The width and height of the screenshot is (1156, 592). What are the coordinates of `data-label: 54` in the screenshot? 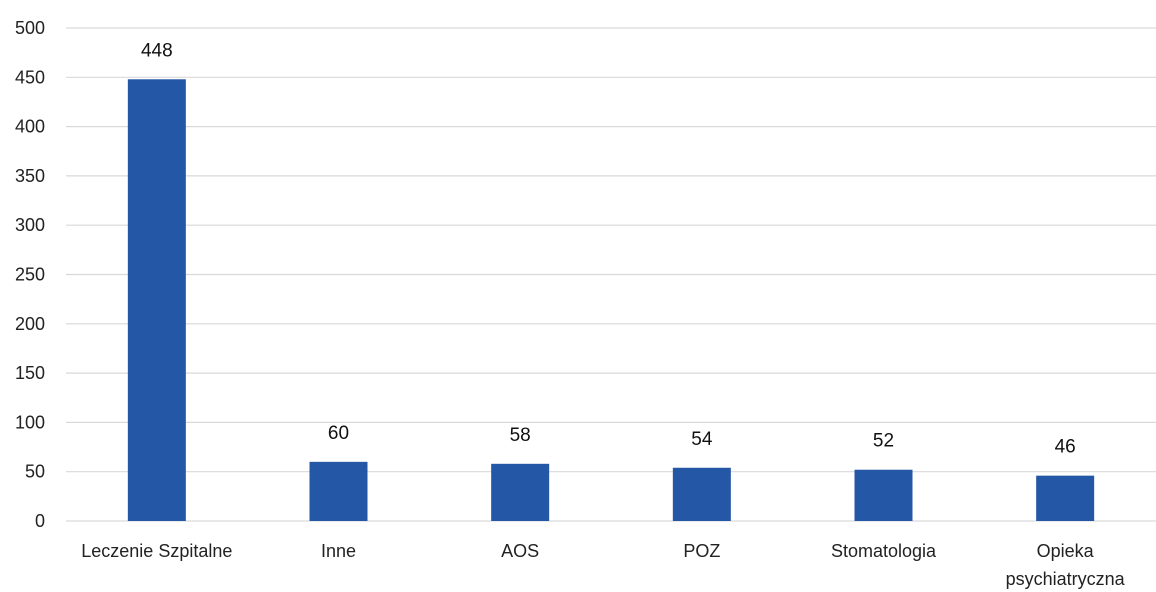 It's located at (702, 439).